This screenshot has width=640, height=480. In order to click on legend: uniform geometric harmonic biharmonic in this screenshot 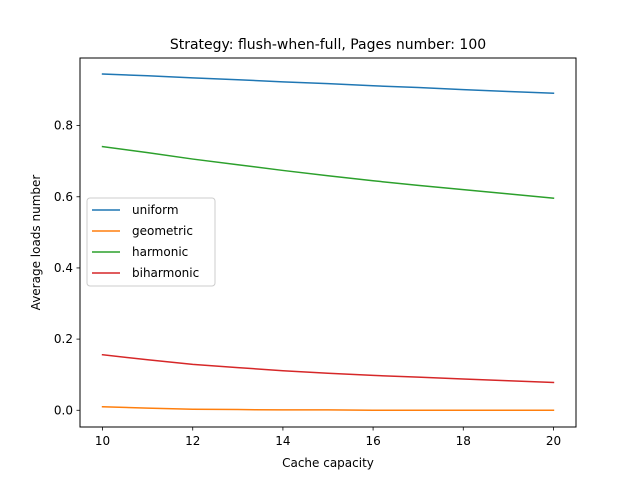, I will do `click(151, 242)`.